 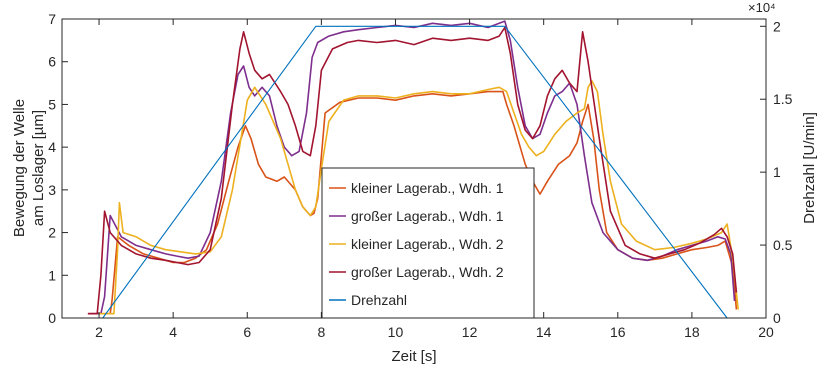 What do you see at coordinates (413, 356) in the screenshot?
I see `x-axis-label: Zeit [s]` at bounding box center [413, 356].